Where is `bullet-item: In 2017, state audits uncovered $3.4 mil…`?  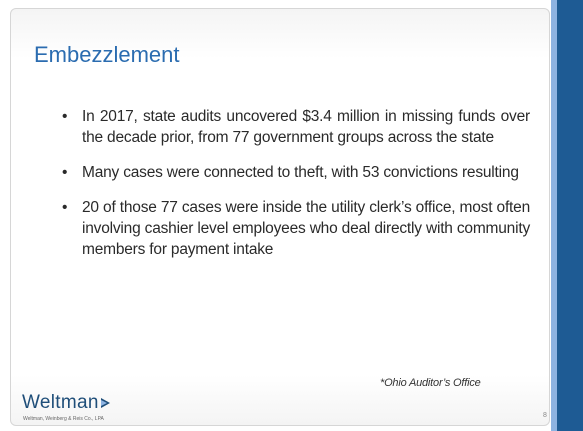 bullet-item: In 2017, state audits uncovered $3.4 mil… is located at coordinates (295, 127).